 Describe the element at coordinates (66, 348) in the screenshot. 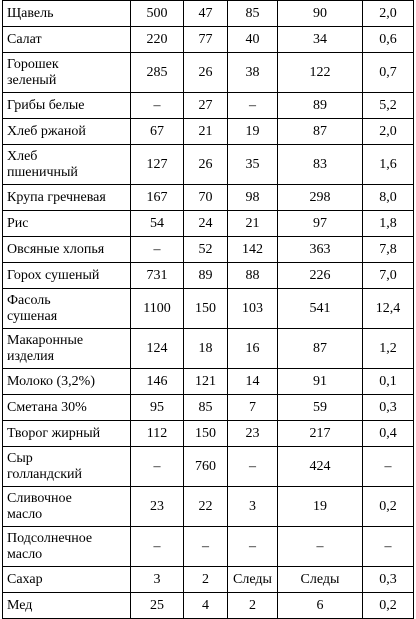

I see `product-name: Макаронные изделия` at that location.